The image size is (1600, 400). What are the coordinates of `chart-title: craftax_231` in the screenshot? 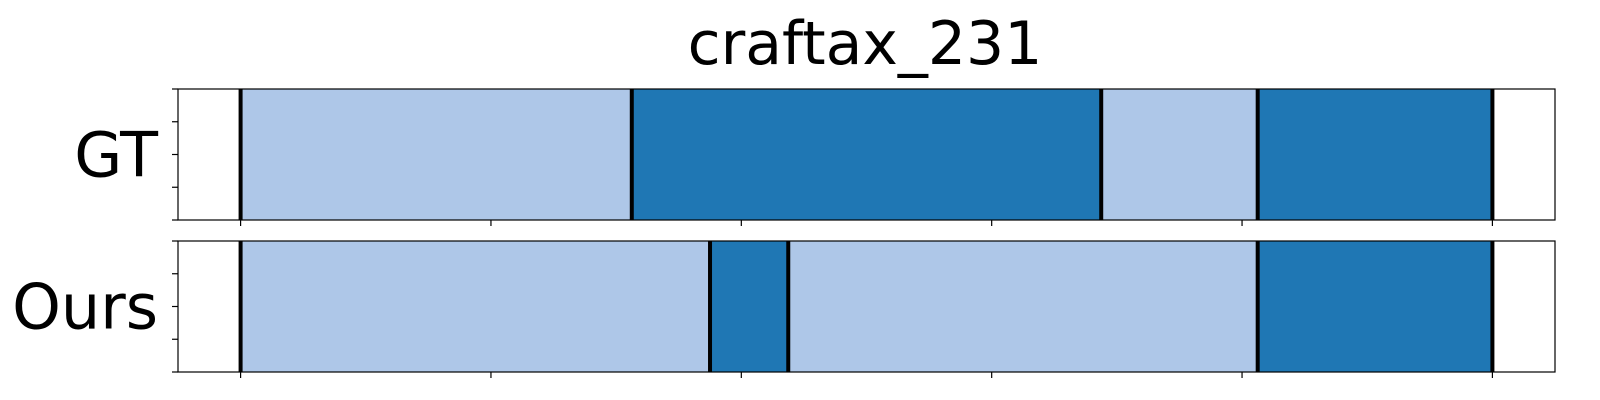 It's located at (865, 44).